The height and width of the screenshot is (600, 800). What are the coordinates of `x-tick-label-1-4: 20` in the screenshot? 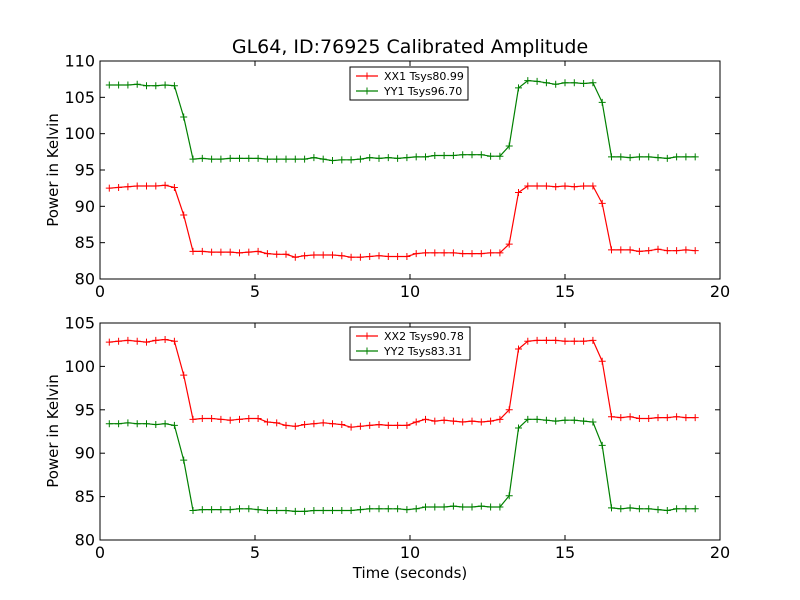 It's located at (720, 552).